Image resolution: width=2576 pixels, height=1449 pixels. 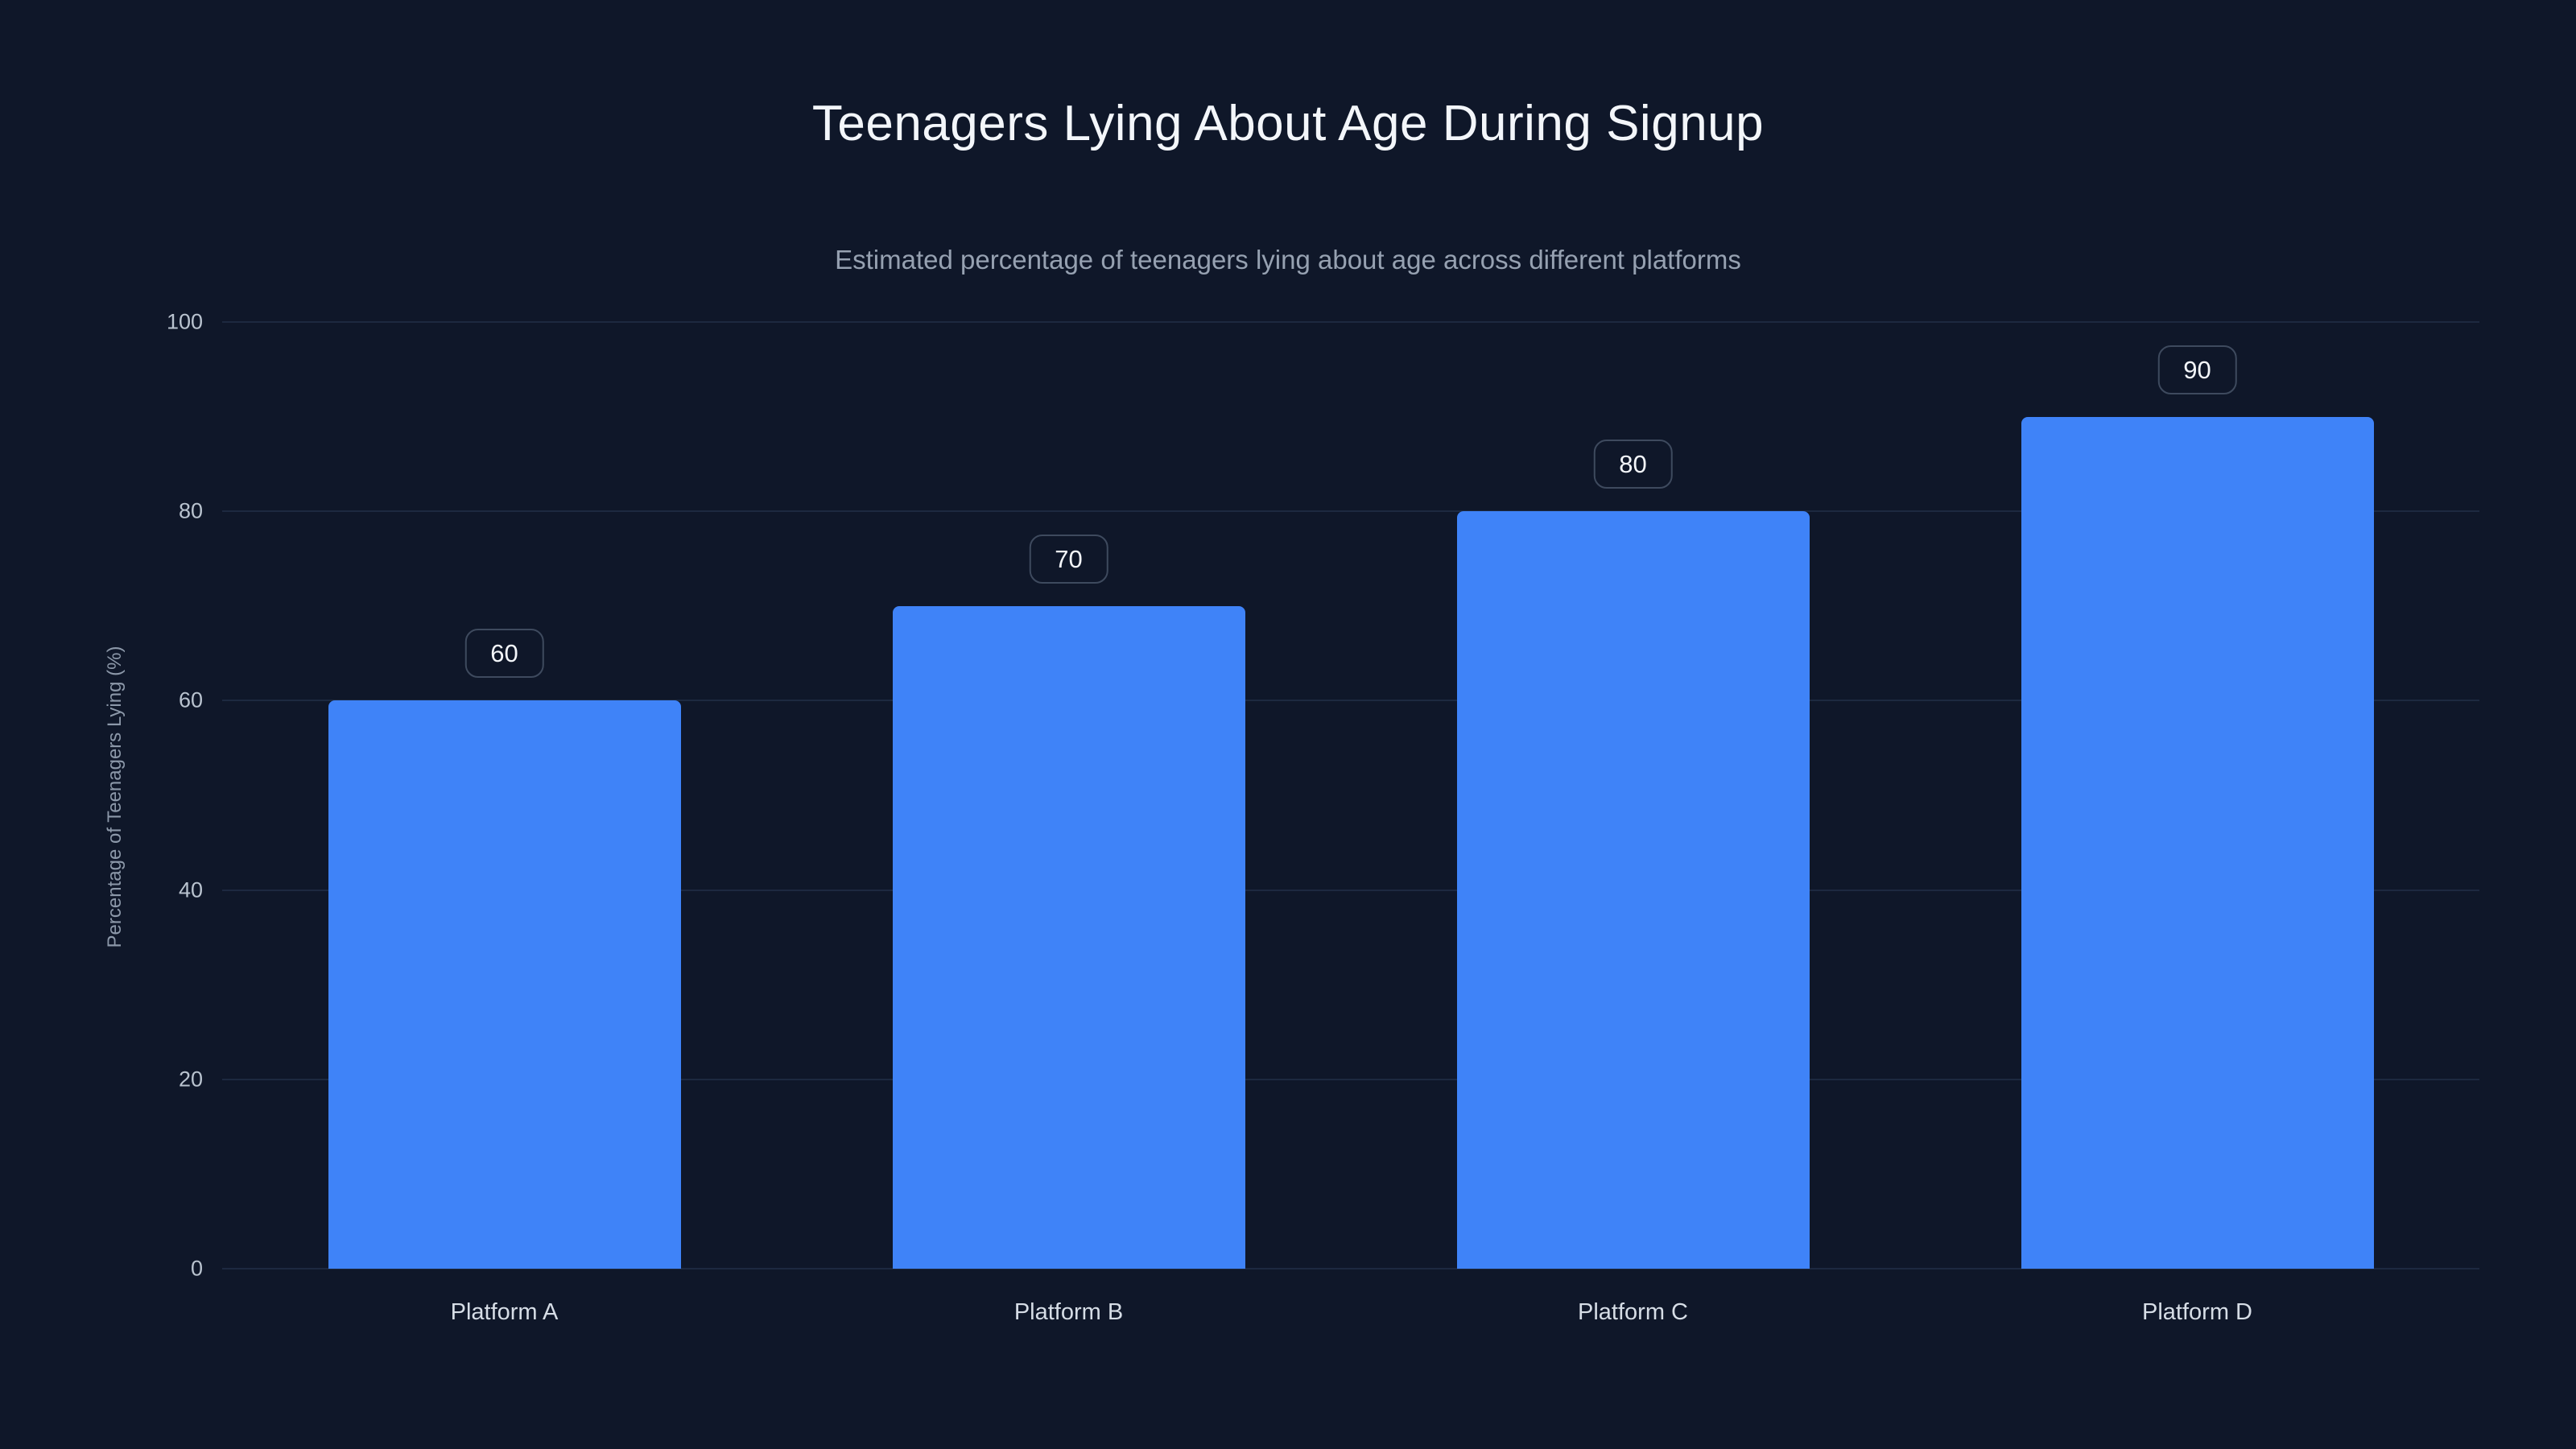 I want to click on x-labels-row: Platform A Platform B Platform C Platform D, so click(x=1350, y=1312).